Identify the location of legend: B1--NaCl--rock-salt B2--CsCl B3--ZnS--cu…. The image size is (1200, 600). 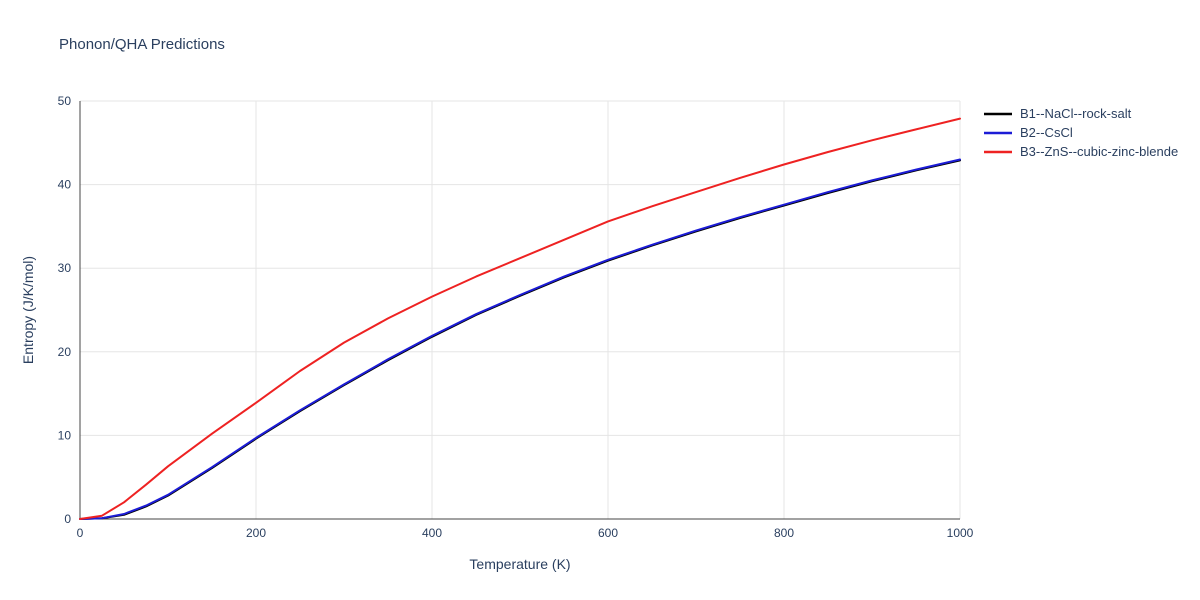
(1080, 132).